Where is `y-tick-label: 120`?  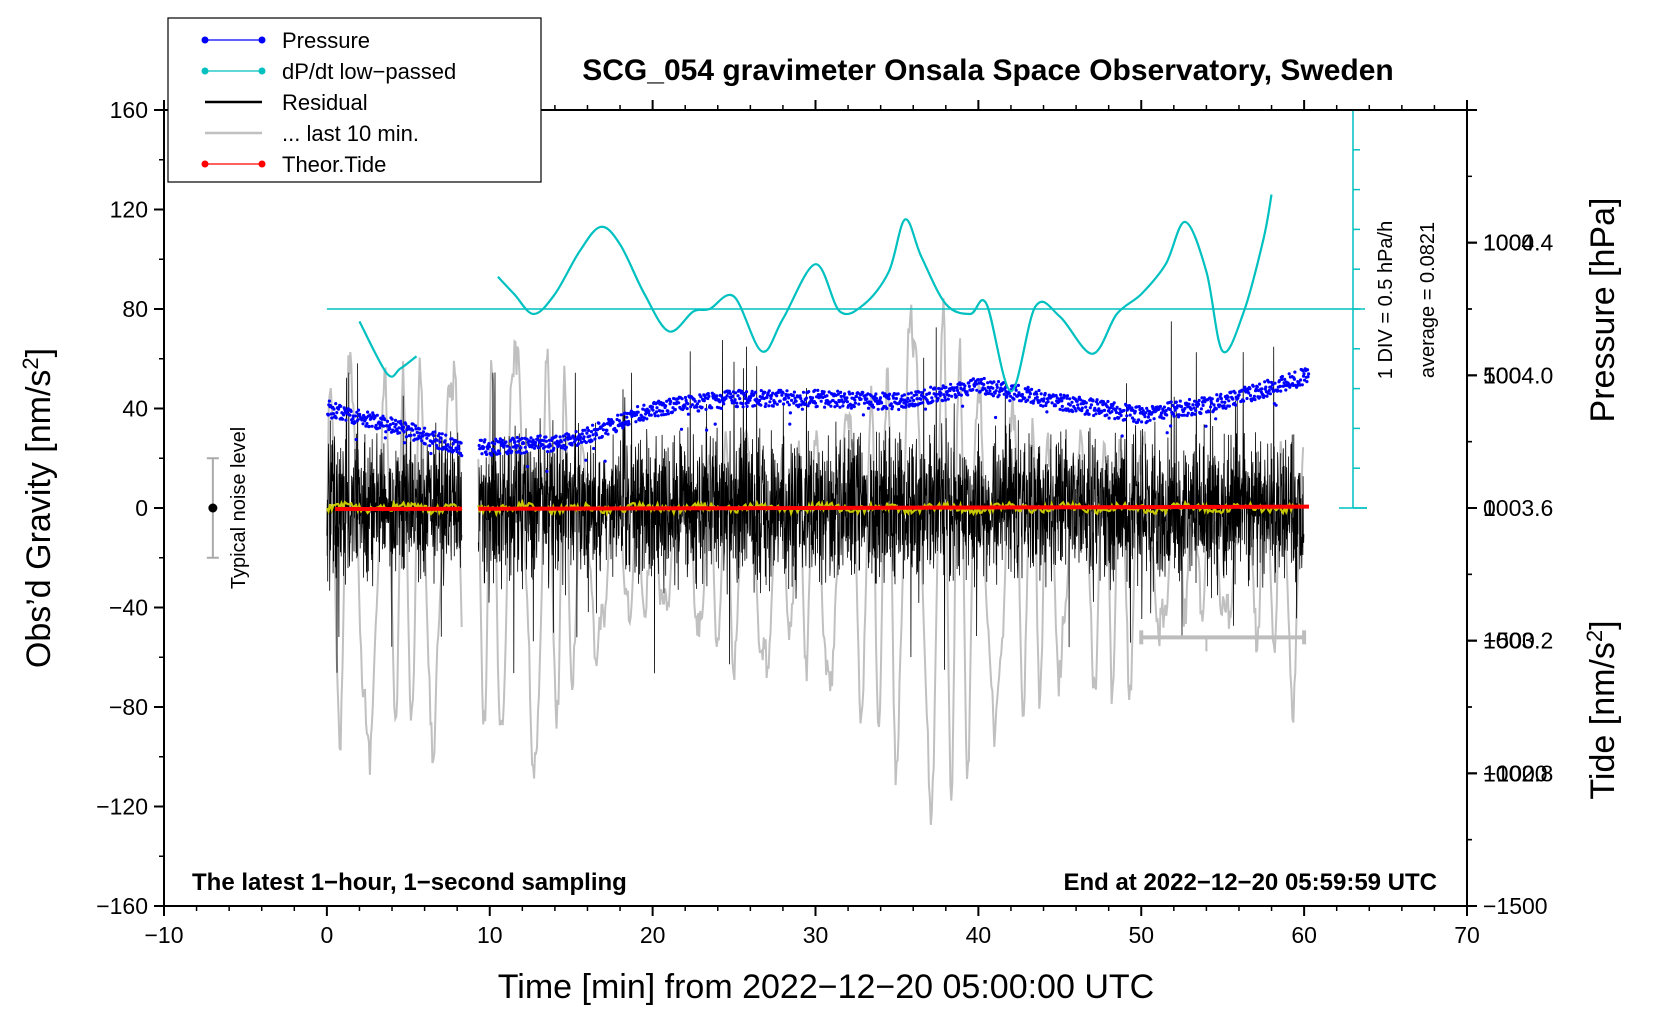
y-tick-label: 120 is located at coordinates (129, 210).